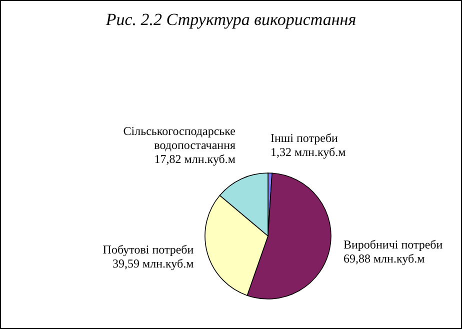 The width and height of the screenshot is (462, 329). I want to click on slice-label: Інші потреби, so click(304, 138).